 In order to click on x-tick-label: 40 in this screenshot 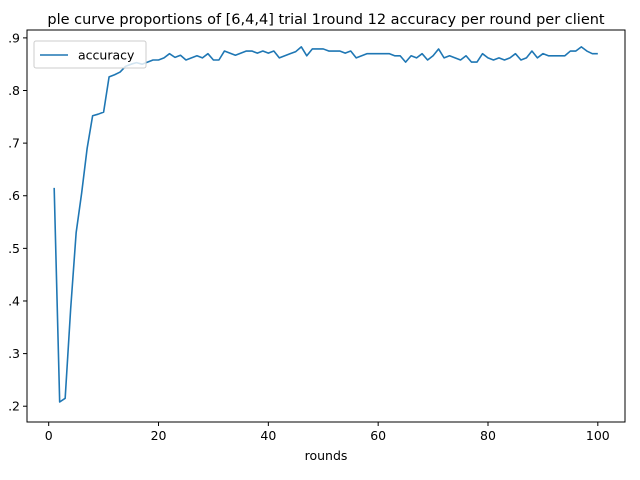, I will do `click(268, 435)`.